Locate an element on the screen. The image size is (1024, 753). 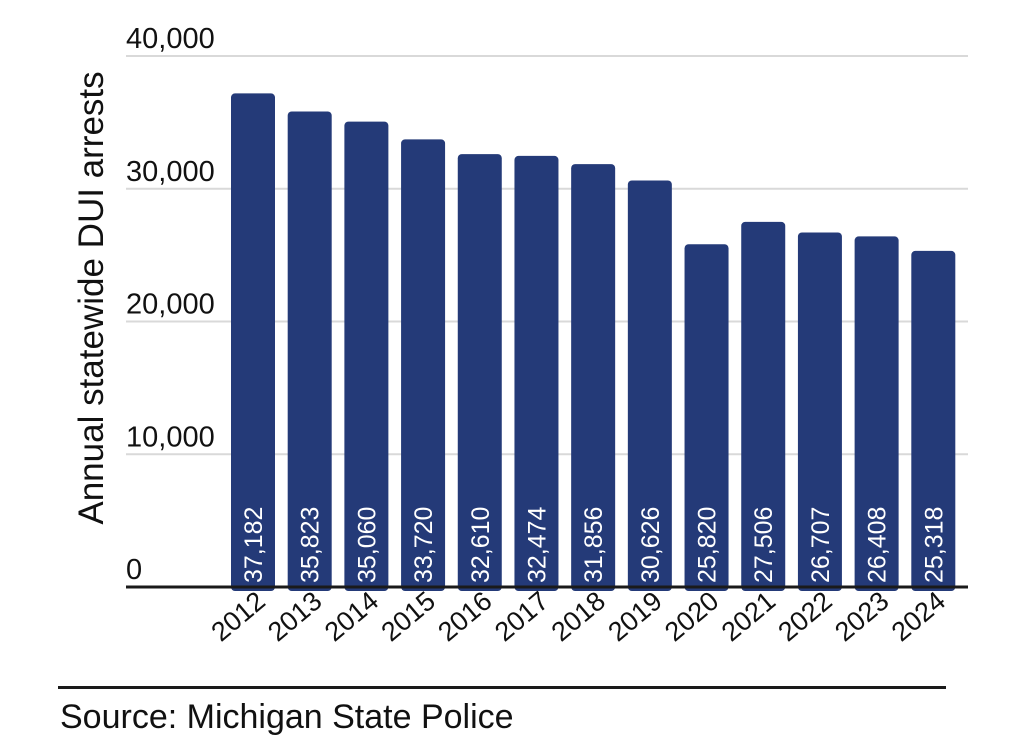
bar-value-label: 26,707 is located at coordinates (821, 545).